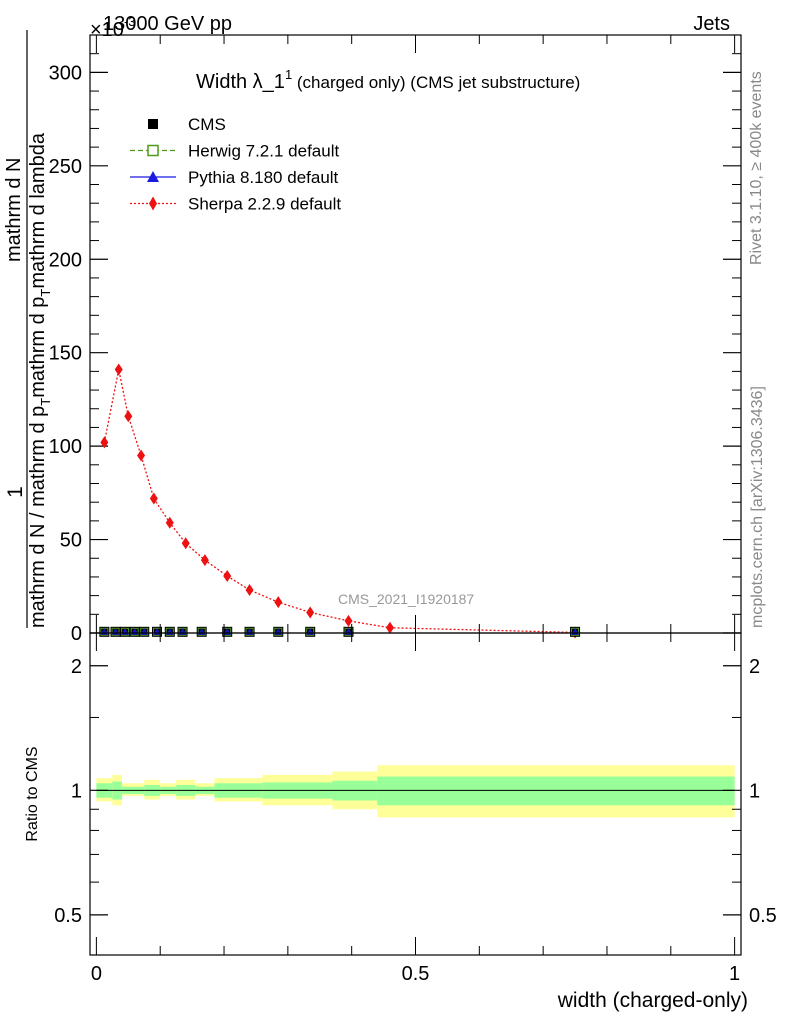 The image size is (786, 1024). I want to click on series-cms, so click(340, 631).